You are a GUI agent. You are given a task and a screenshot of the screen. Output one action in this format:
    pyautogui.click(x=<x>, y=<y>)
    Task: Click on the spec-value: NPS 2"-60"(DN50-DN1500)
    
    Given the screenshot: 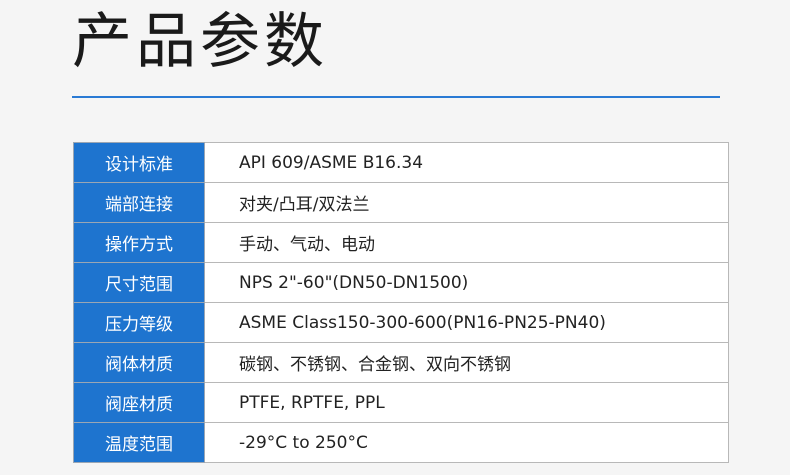 What is the action you would take?
    pyautogui.click(x=466, y=282)
    